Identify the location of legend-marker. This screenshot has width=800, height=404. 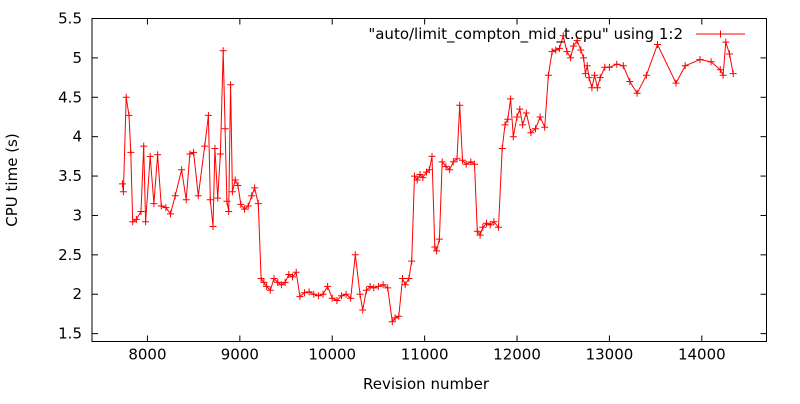
(720, 34).